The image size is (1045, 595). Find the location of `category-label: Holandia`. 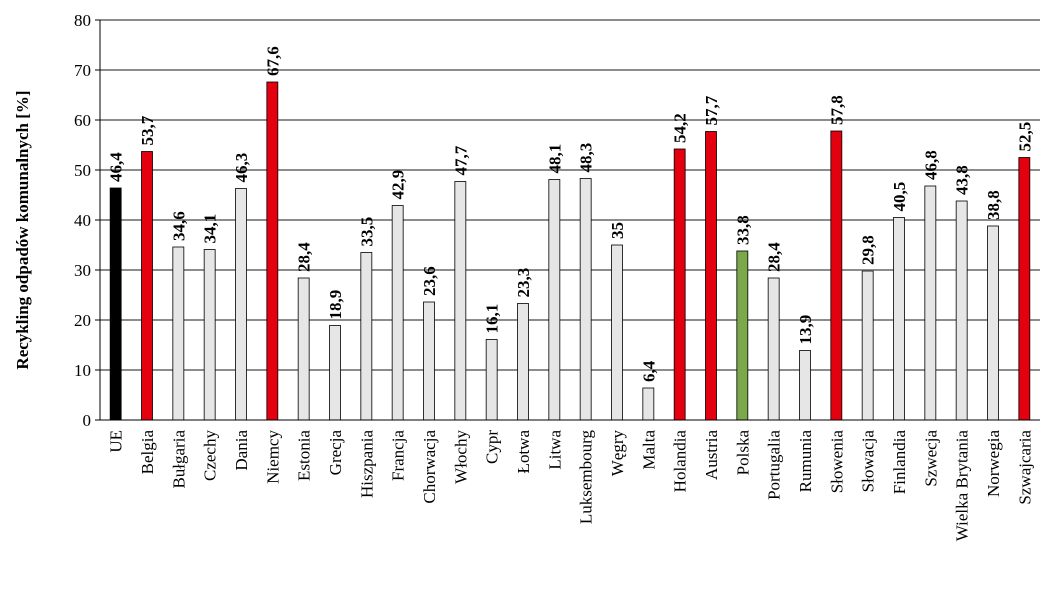

category-label: Holandia is located at coordinates (680, 461).